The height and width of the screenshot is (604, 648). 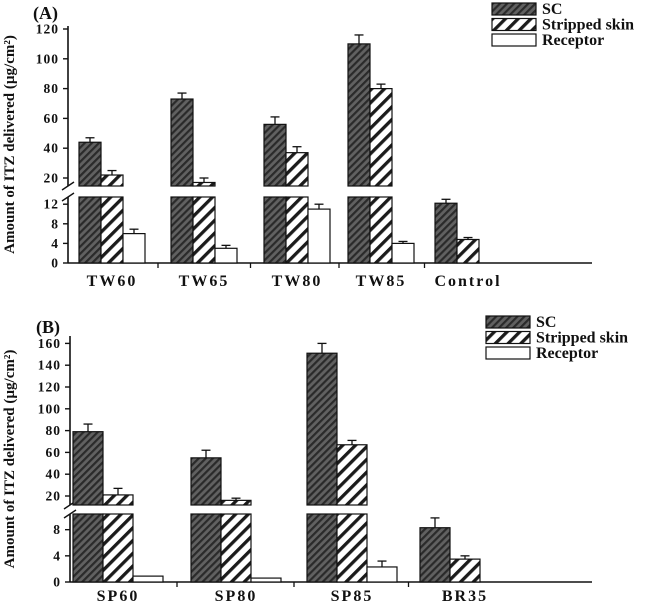 I want to click on bar-receptor-sp85, so click(x=382, y=574).